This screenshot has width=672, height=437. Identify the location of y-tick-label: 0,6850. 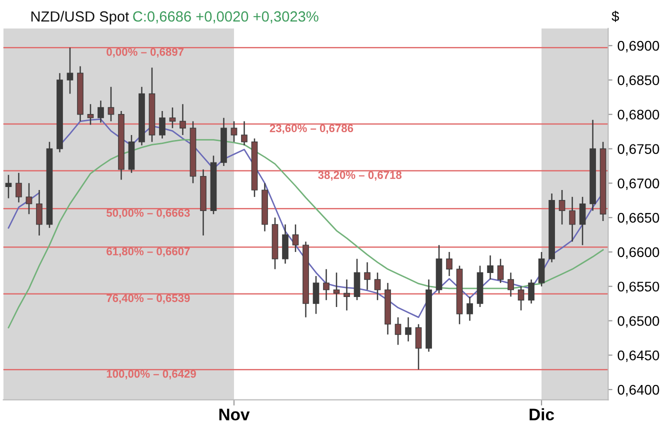
(639, 81).